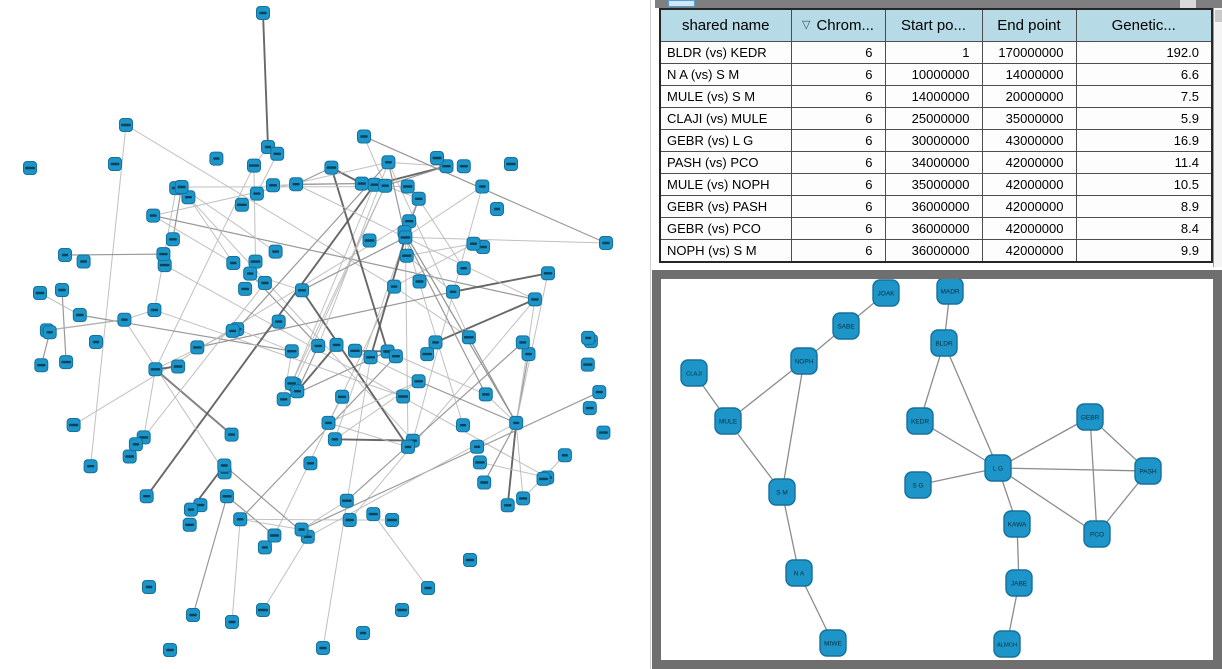 This screenshot has height=669, width=1222. I want to click on table-row: N A (vs) S M 6 10000000 14000000 6.6, so click(936, 74).